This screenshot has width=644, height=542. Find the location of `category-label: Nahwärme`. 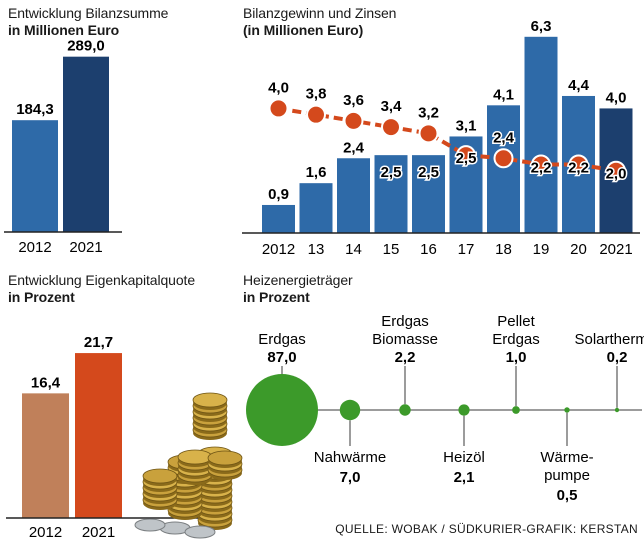

category-label: Nahwärme is located at coordinates (350, 457).